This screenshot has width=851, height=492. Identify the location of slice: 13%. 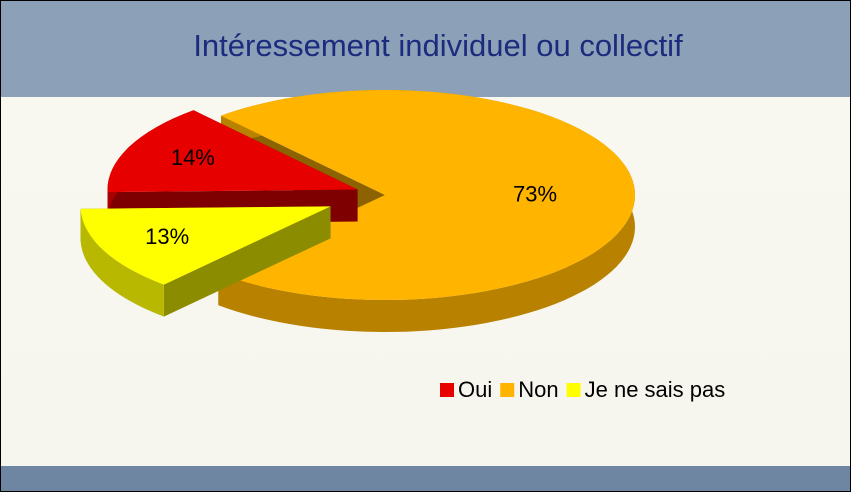
(205, 261).